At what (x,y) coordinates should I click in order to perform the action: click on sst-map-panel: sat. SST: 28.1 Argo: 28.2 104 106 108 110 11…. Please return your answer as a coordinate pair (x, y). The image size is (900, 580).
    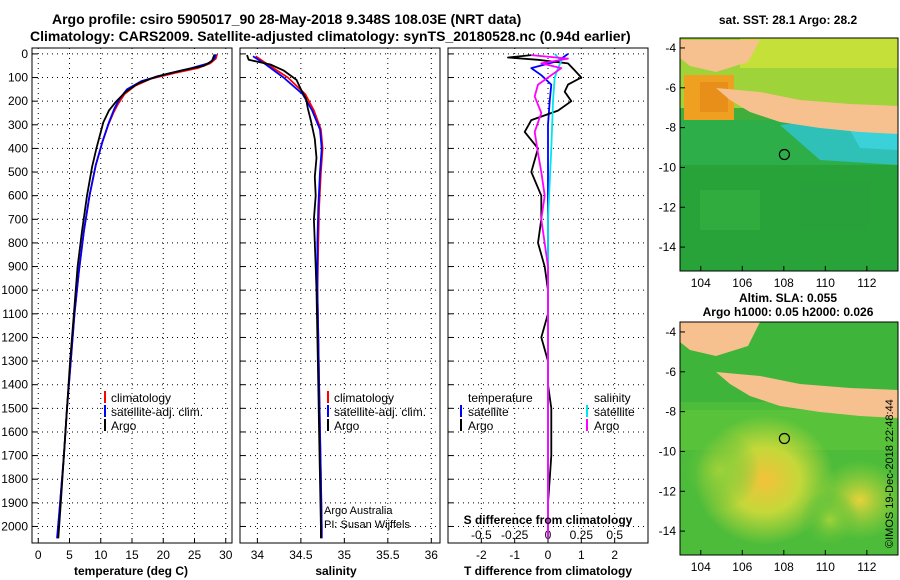
    Looking at the image, I should click on (779, 151).